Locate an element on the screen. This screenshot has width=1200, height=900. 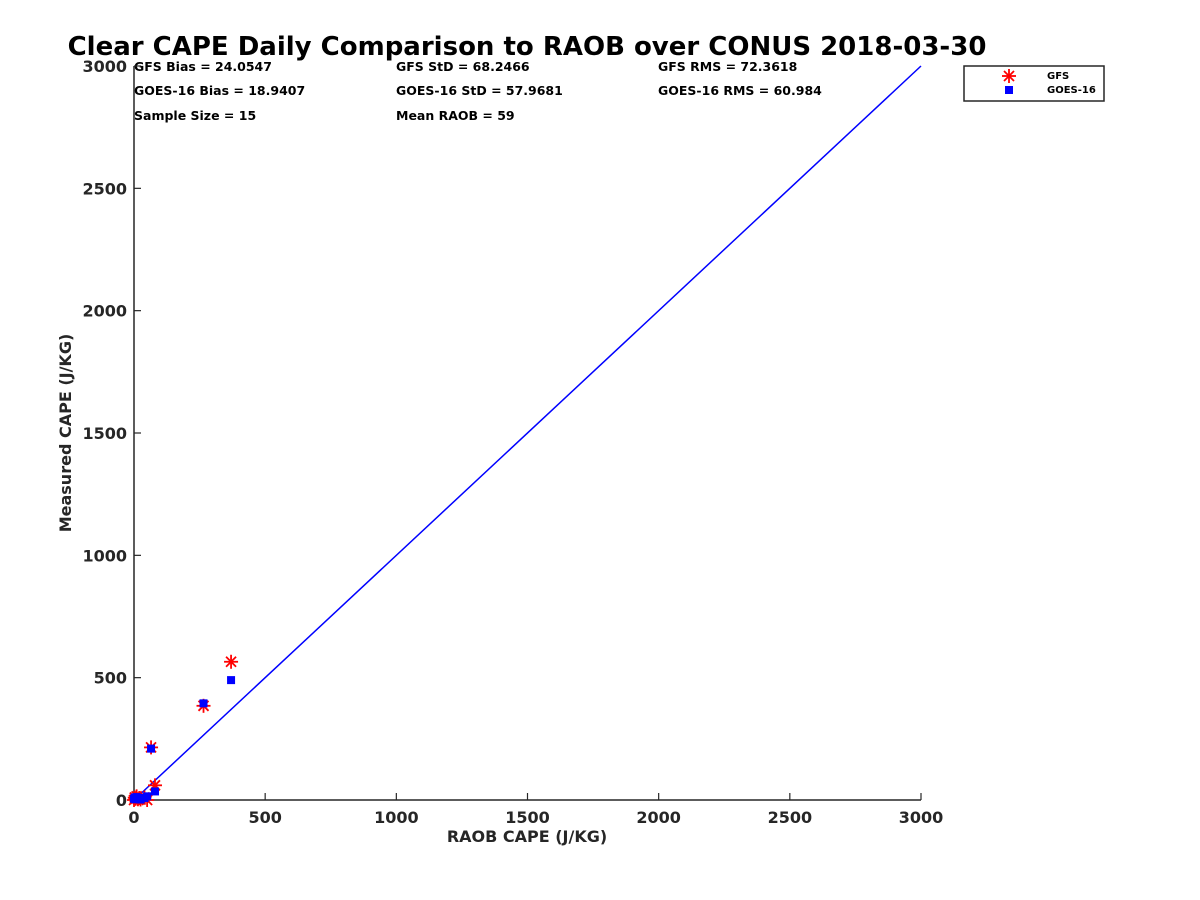
gfs-point is located at coordinates (231, 661).